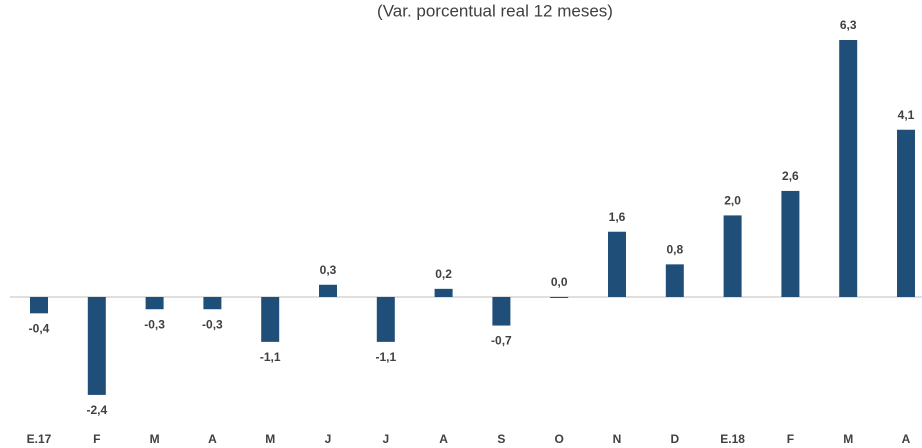 The width and height of the screenshot is (922, 448). I want to click on value-label: 0,2, so click(443, 274).